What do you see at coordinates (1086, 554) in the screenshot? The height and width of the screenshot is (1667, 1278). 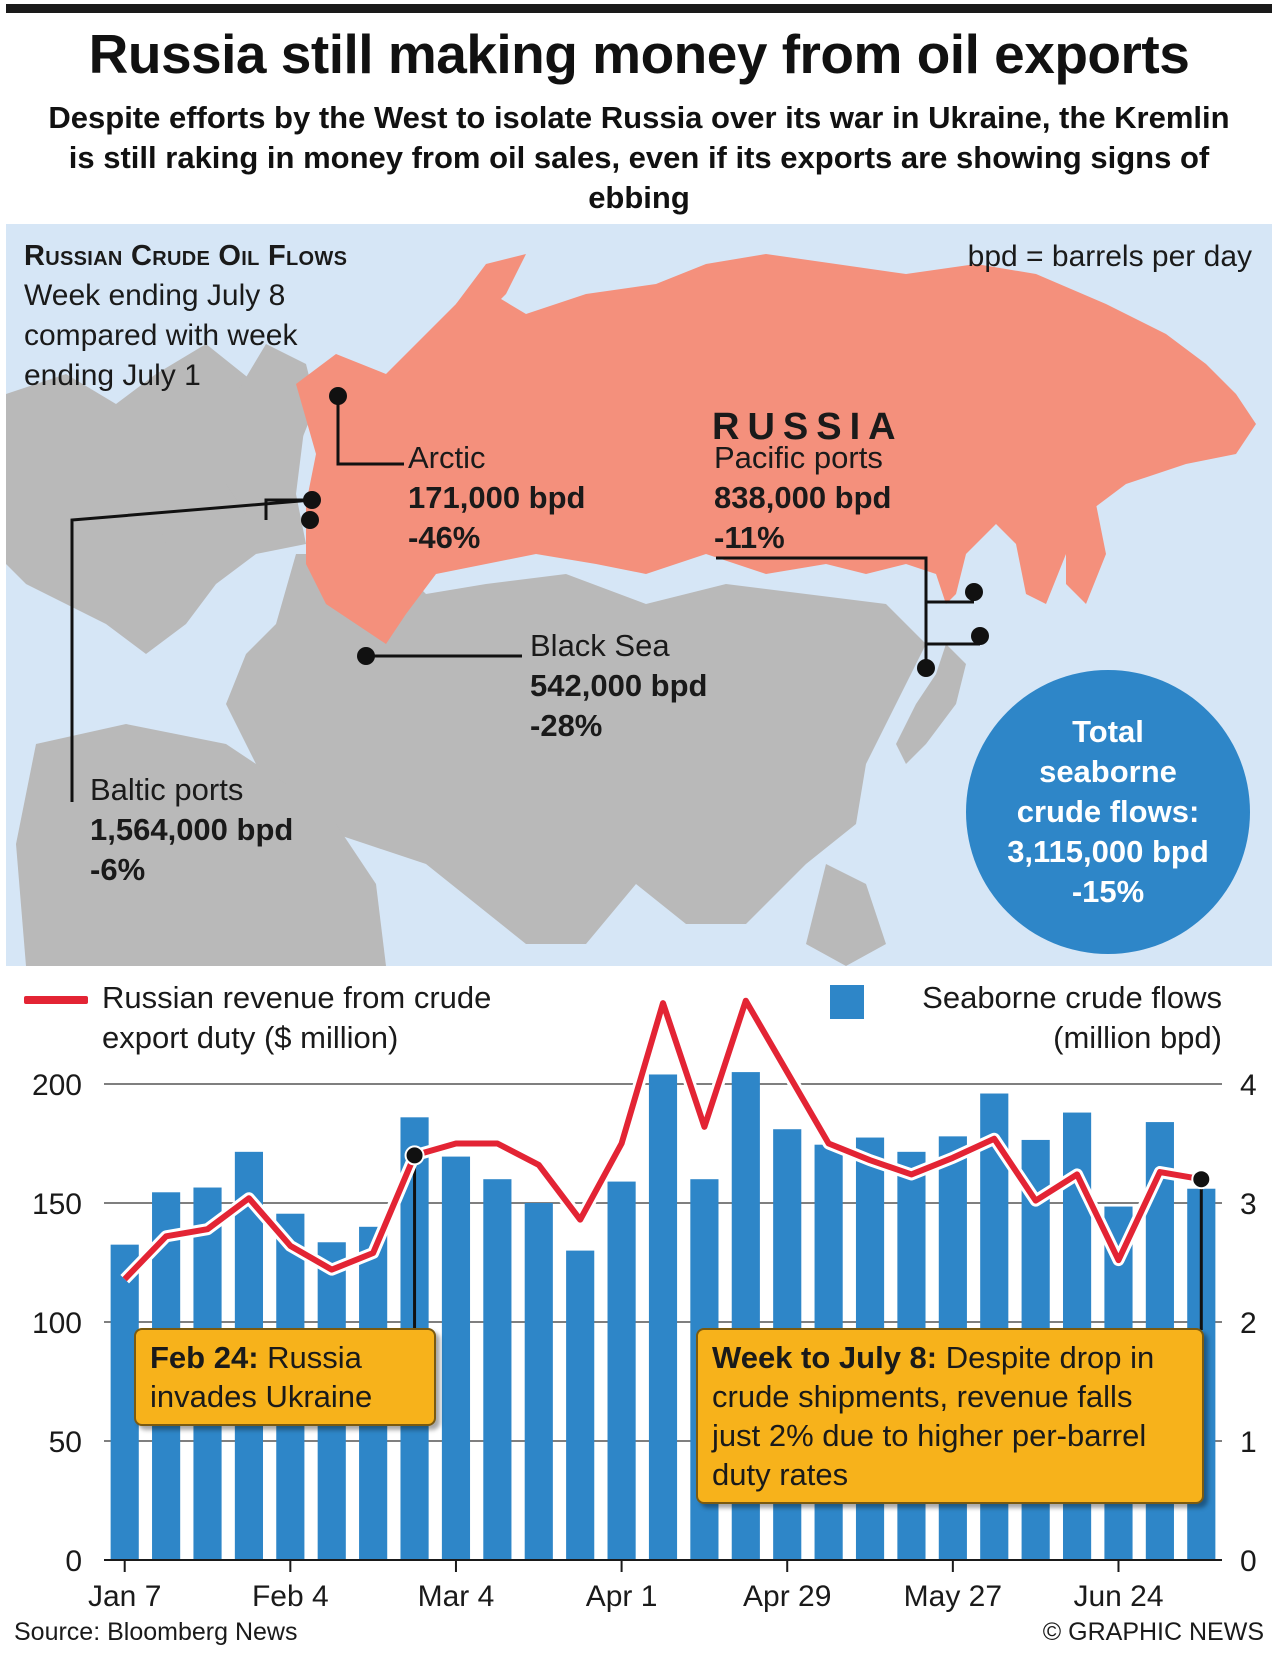 I see `kamchatka-land` at bounding box center [1086, 554].